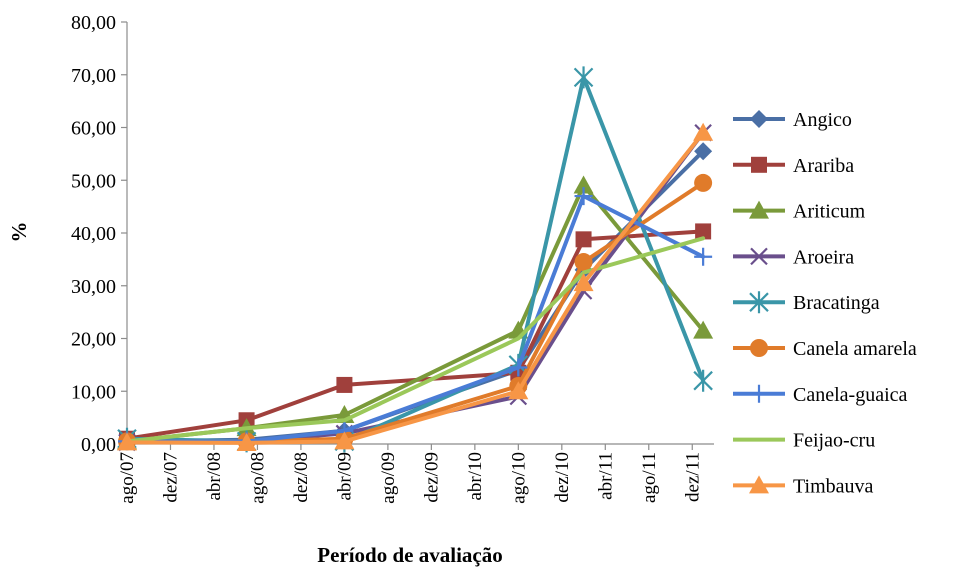 This screenshot has width=955, height=570. What do you see at coordinates (214, 476) in the screenshot?
I see `x-tick-label: abr/08` at bounding box center [214, 476].